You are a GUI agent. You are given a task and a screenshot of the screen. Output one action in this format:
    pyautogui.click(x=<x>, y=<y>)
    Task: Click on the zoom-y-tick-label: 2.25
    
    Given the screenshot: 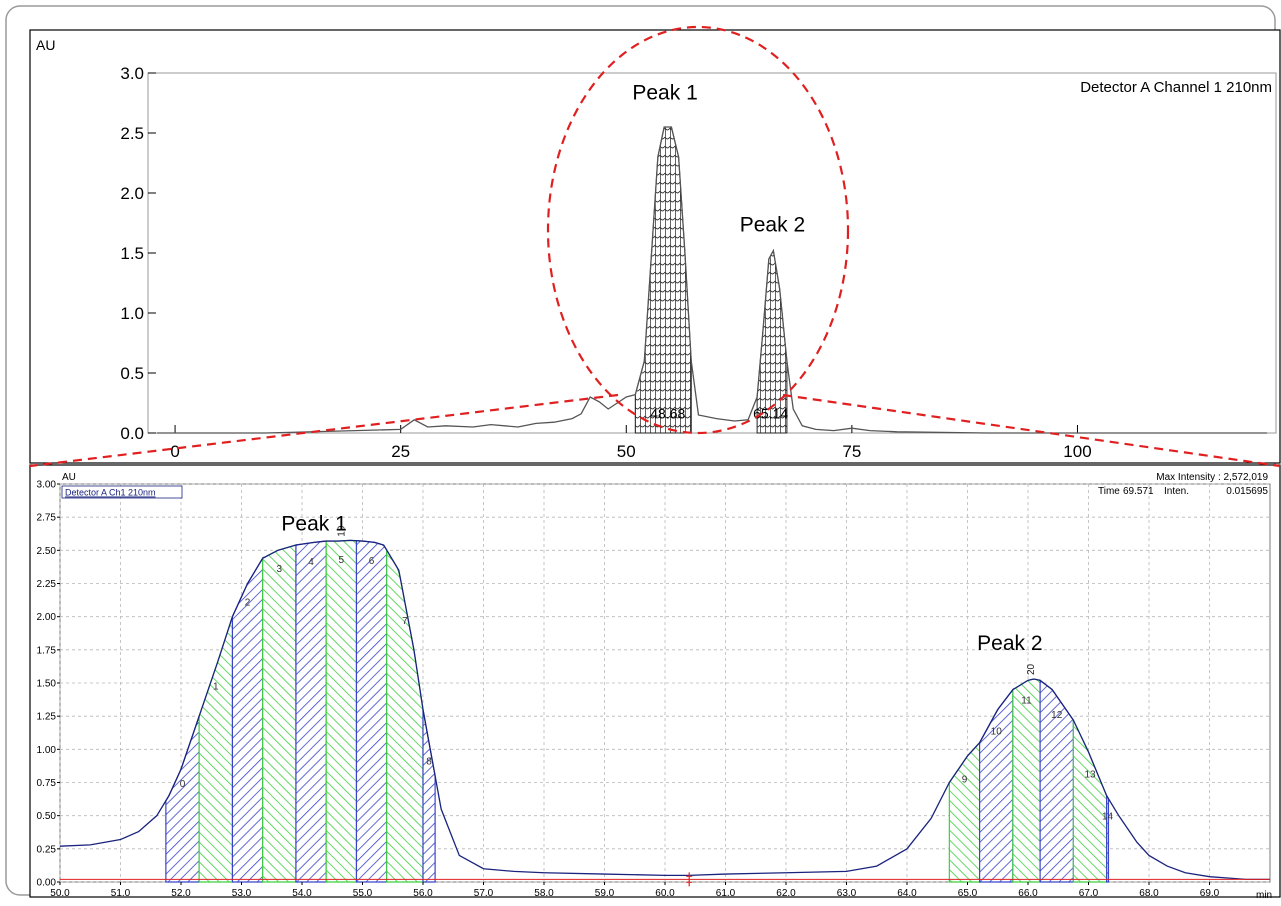 What is the action you would take?
    pyautogui.click(x=47, y=584)
    